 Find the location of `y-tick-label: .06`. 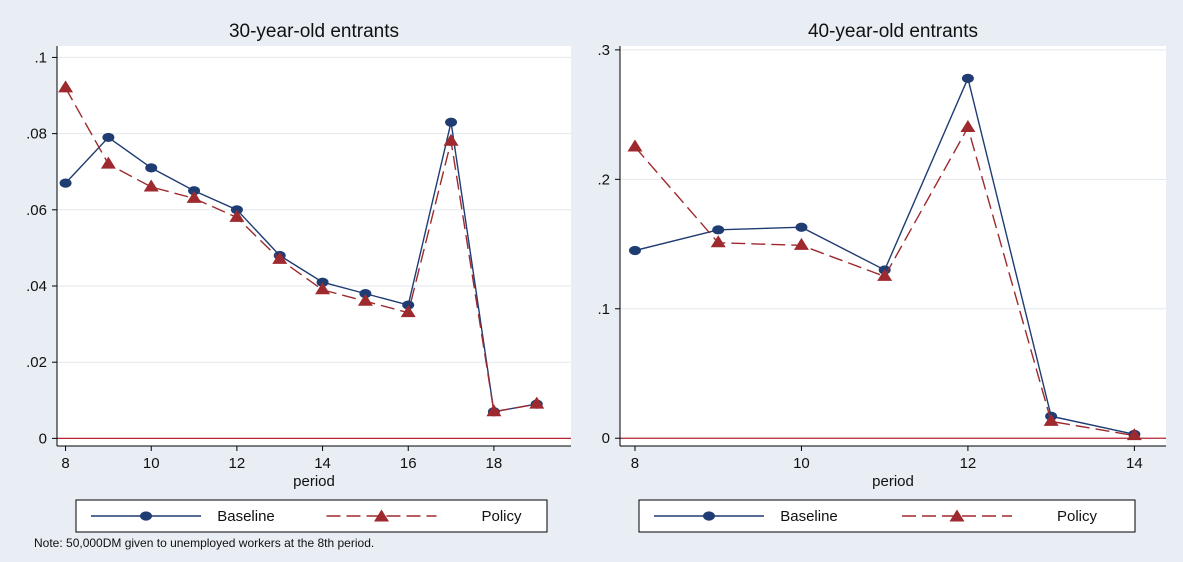

y-tick-label: .06 is located at coordinates (36, 210).